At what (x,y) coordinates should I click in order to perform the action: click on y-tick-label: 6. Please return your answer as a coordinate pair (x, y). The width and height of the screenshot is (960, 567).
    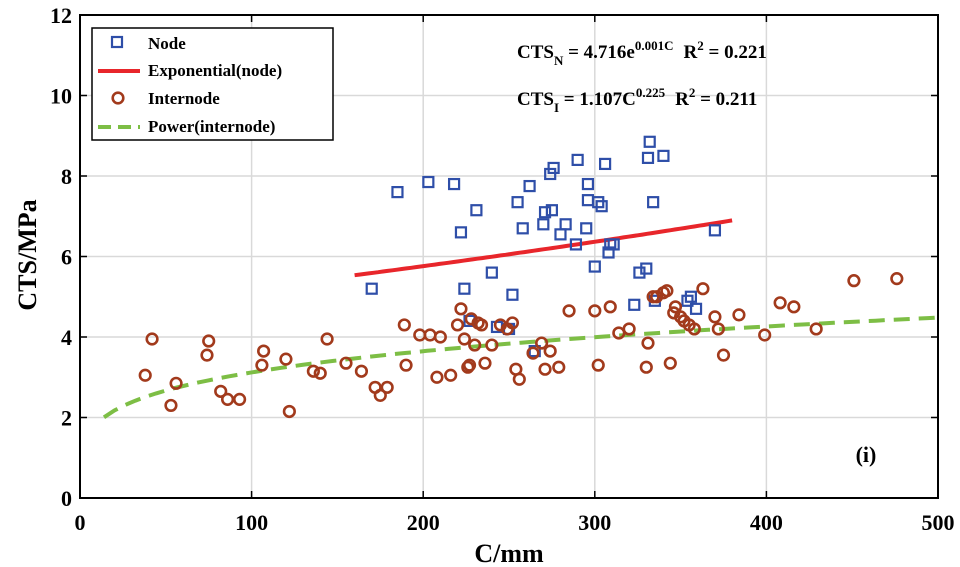
    Looking at the image, I should click on (66, 257).